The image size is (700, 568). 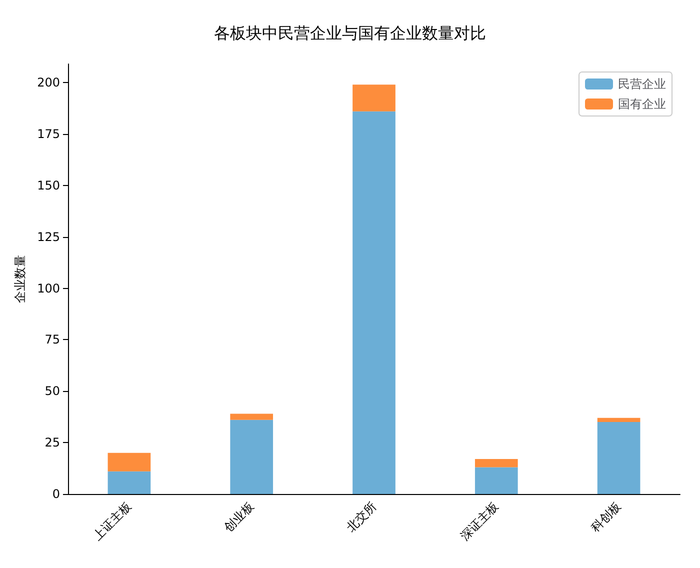 I want to click on y-tick-label: 0, so click(x=56, y=494).